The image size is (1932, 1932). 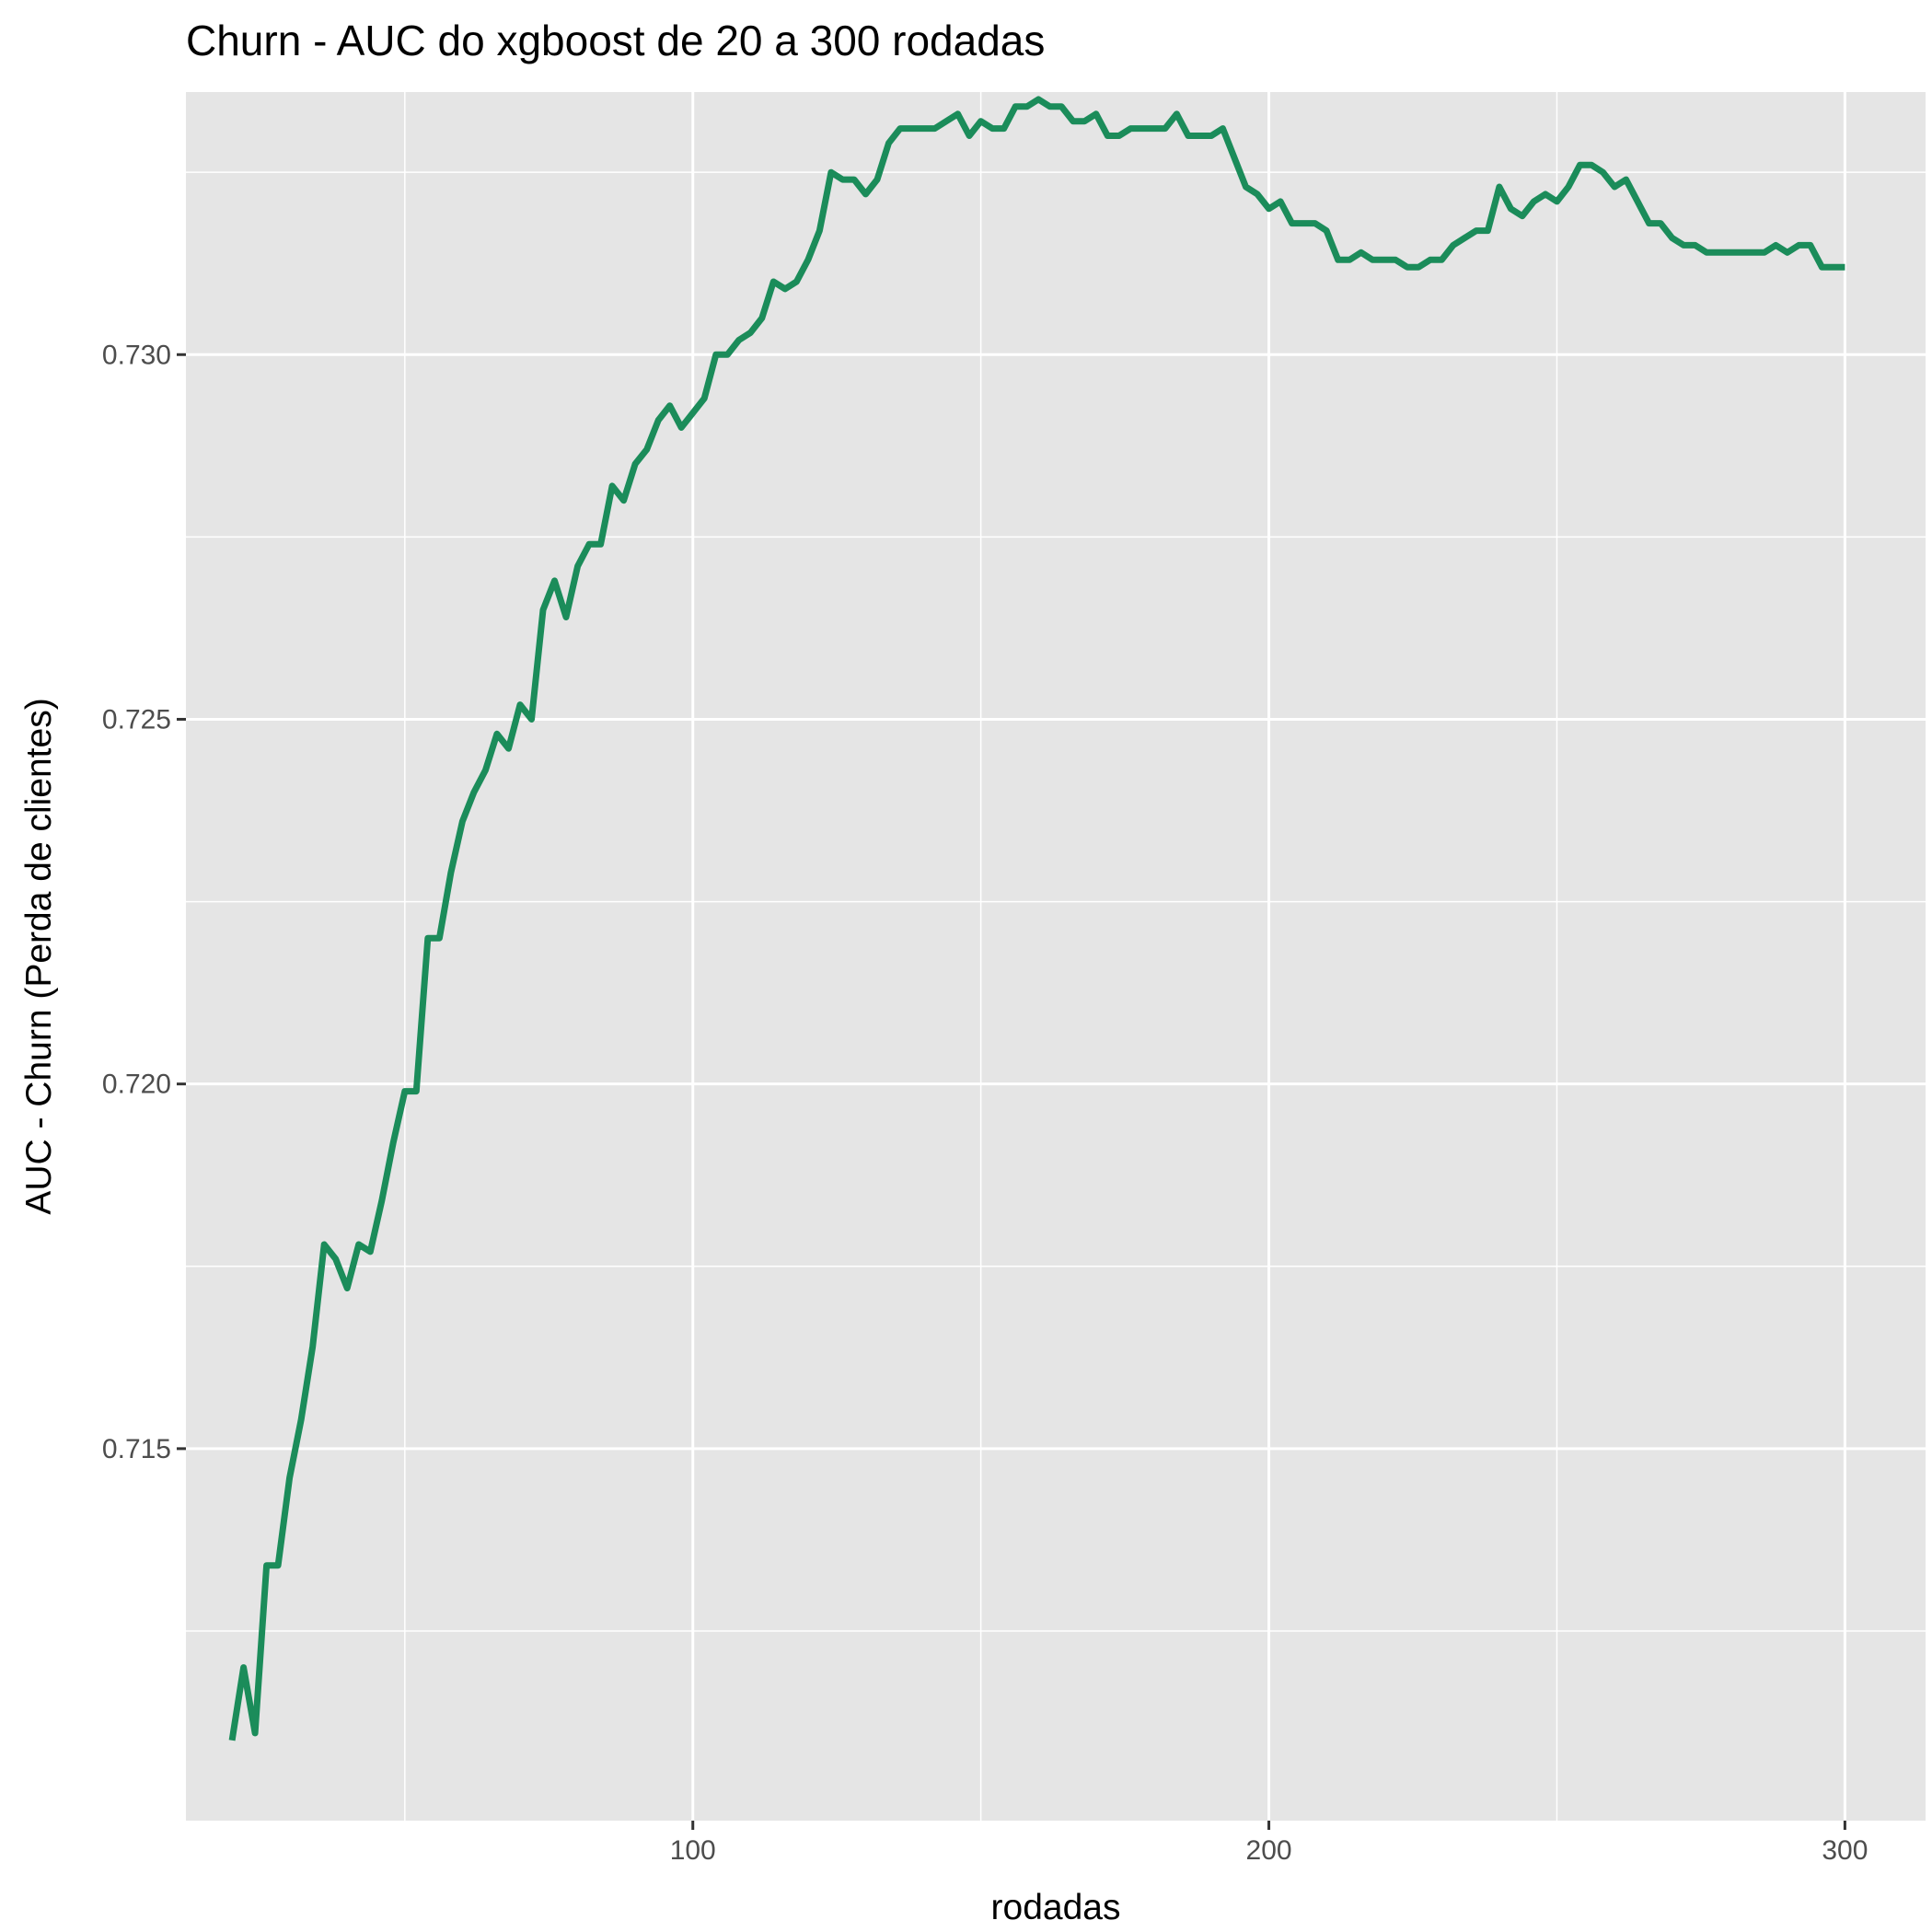 I want to click on x-tick-label: 200, so click(x=1269, y=1851).